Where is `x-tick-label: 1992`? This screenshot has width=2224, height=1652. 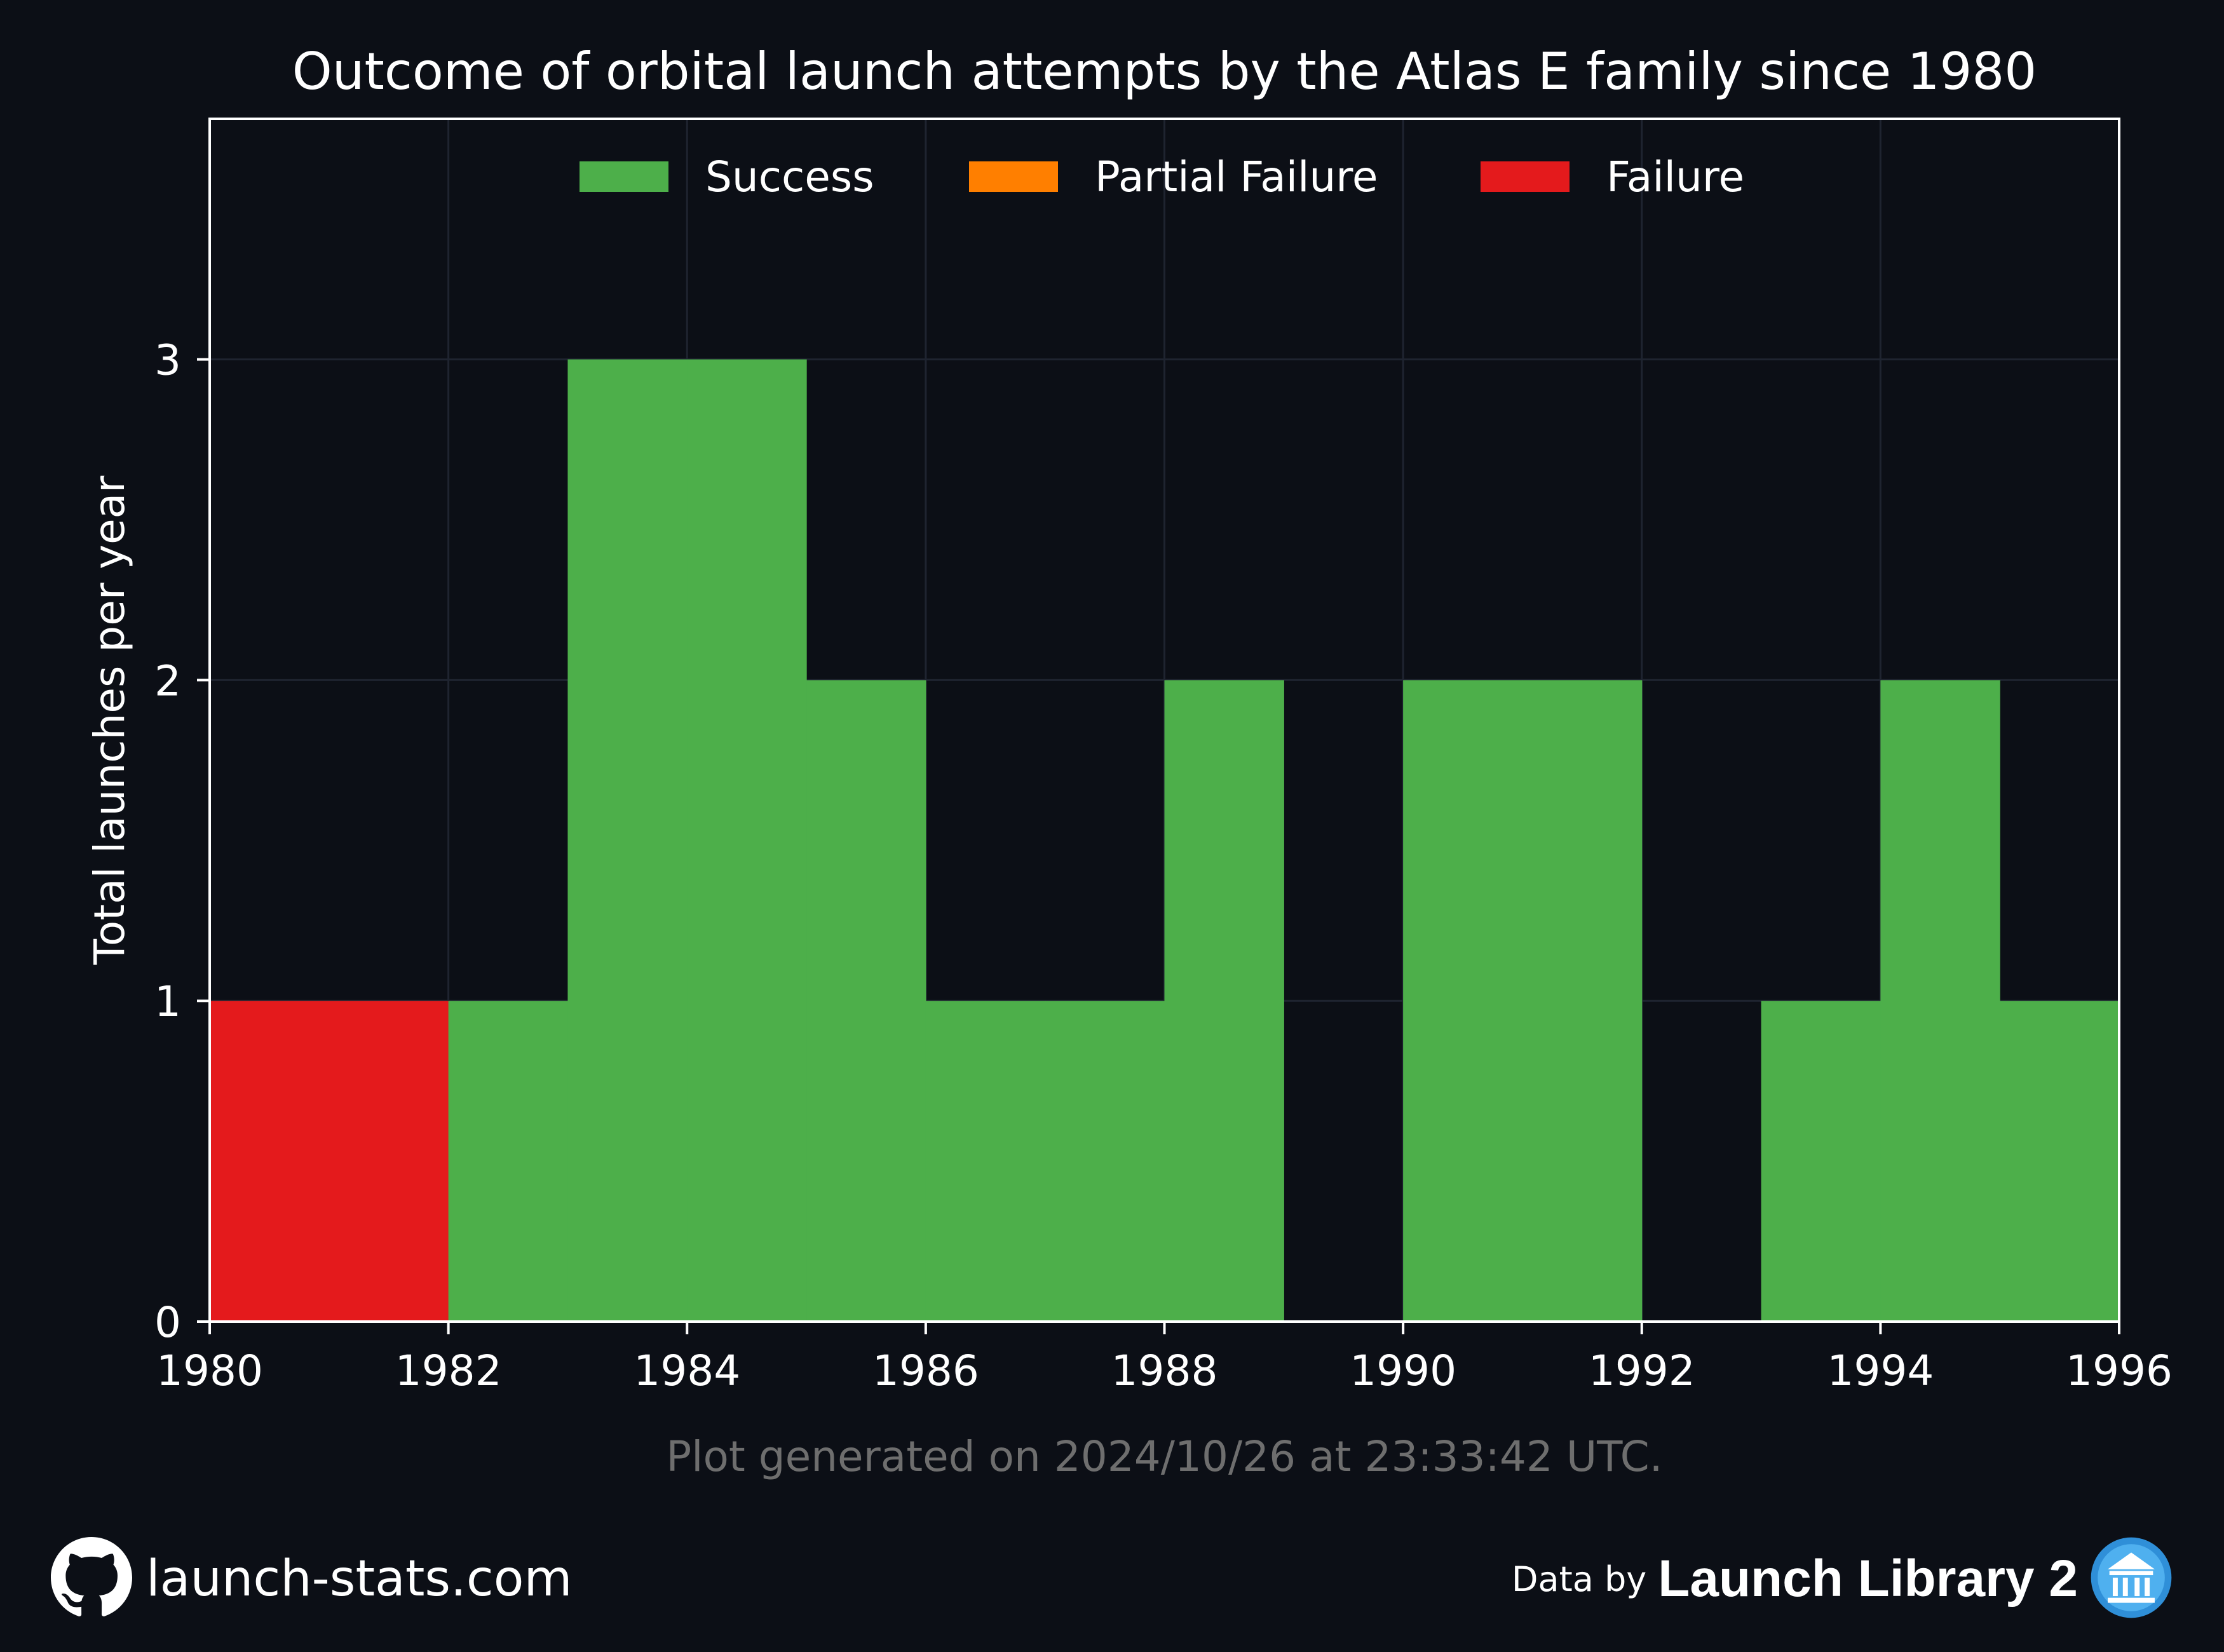
x-tick-label: 1992 is located at coordinates (1642, 1371).